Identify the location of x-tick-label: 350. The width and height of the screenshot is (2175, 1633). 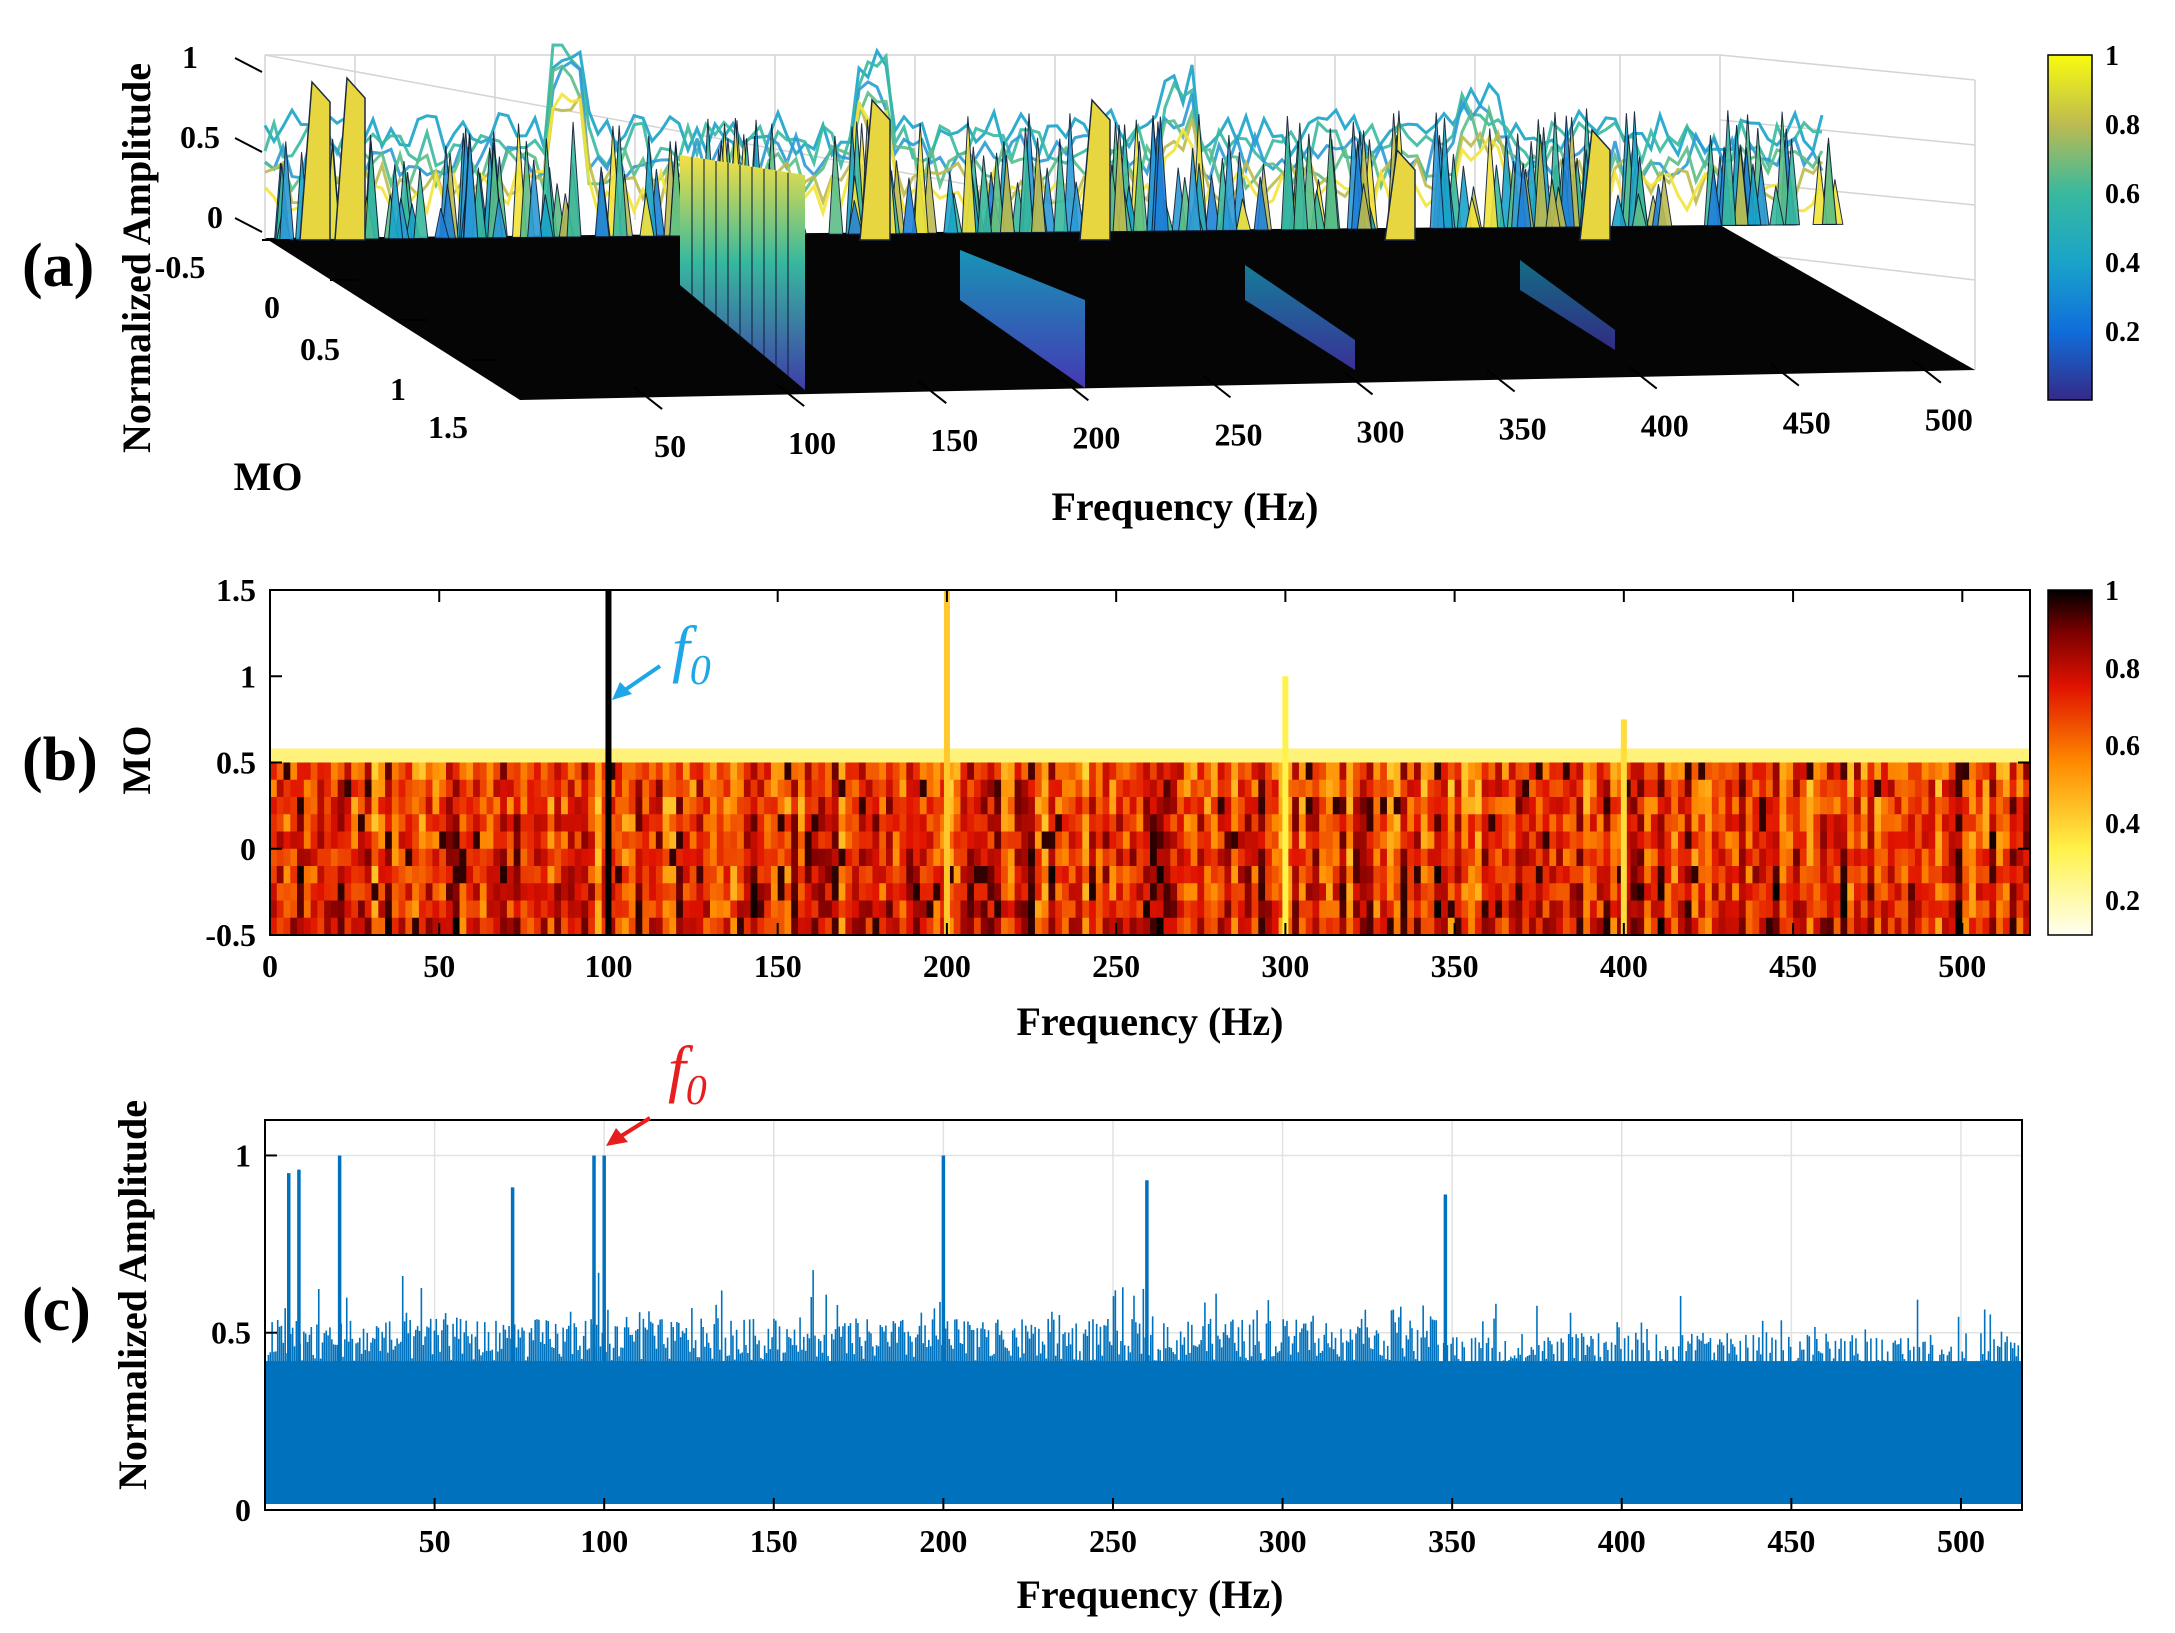
(1452, 1541).